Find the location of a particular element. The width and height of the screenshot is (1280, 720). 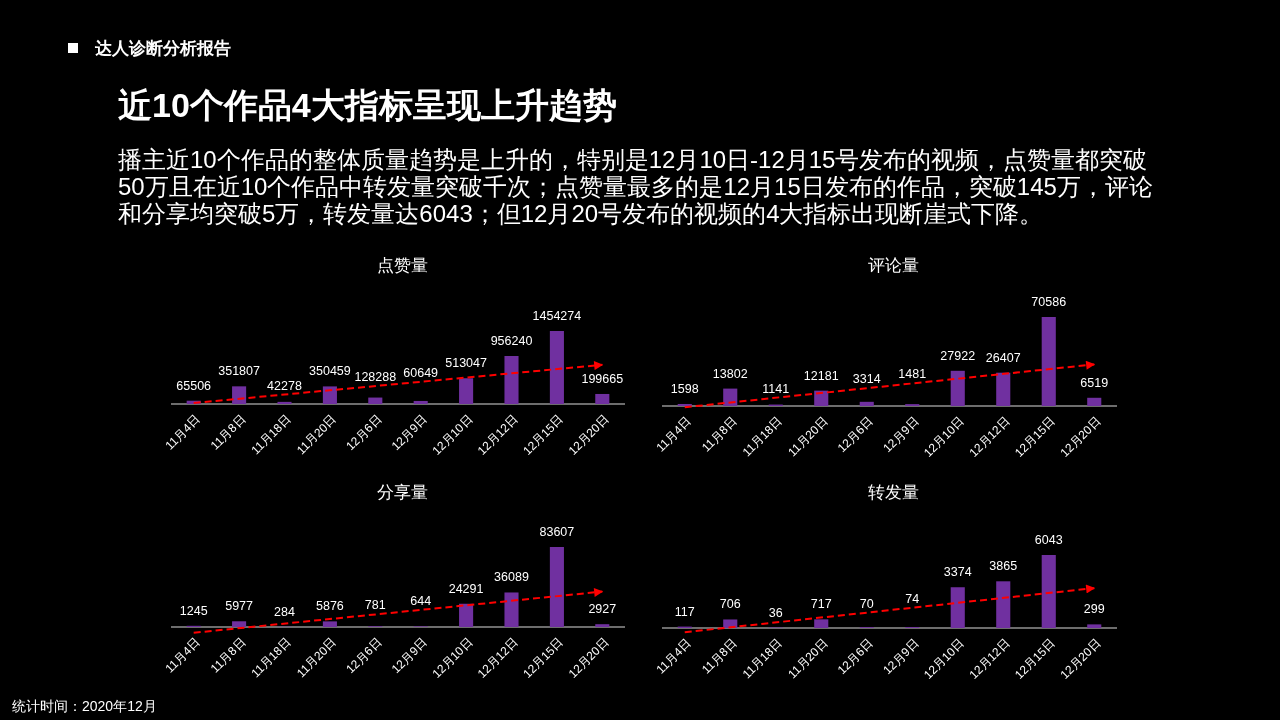

chart-title: 分享量 is located at coordinates (402, 492).